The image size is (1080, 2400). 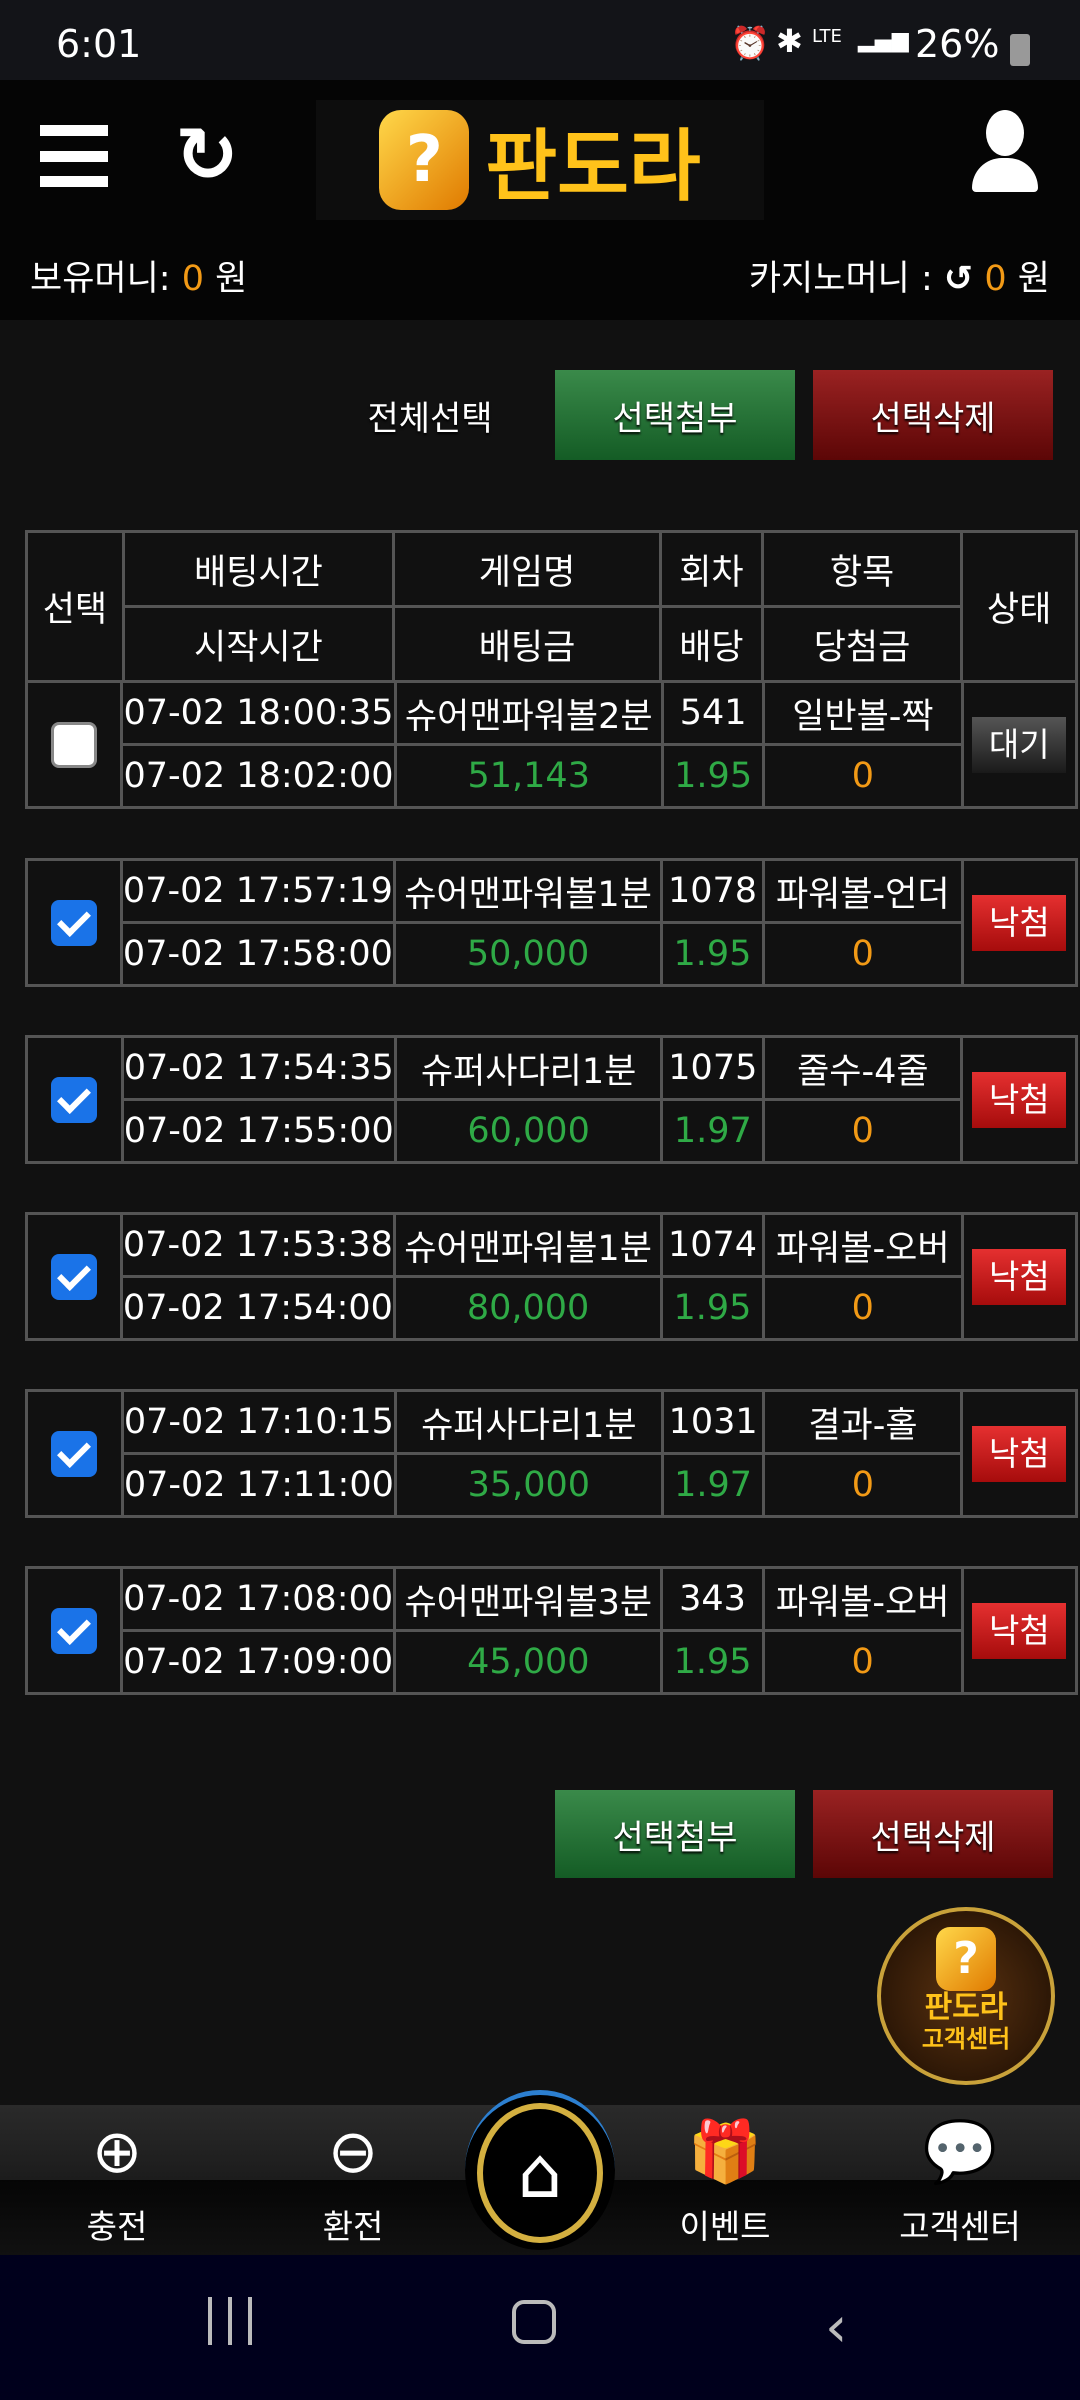 What do you see at coordinates (995, 279) in the screenshot?
I see `casino-value: 0` at bounding box center [995, 279].